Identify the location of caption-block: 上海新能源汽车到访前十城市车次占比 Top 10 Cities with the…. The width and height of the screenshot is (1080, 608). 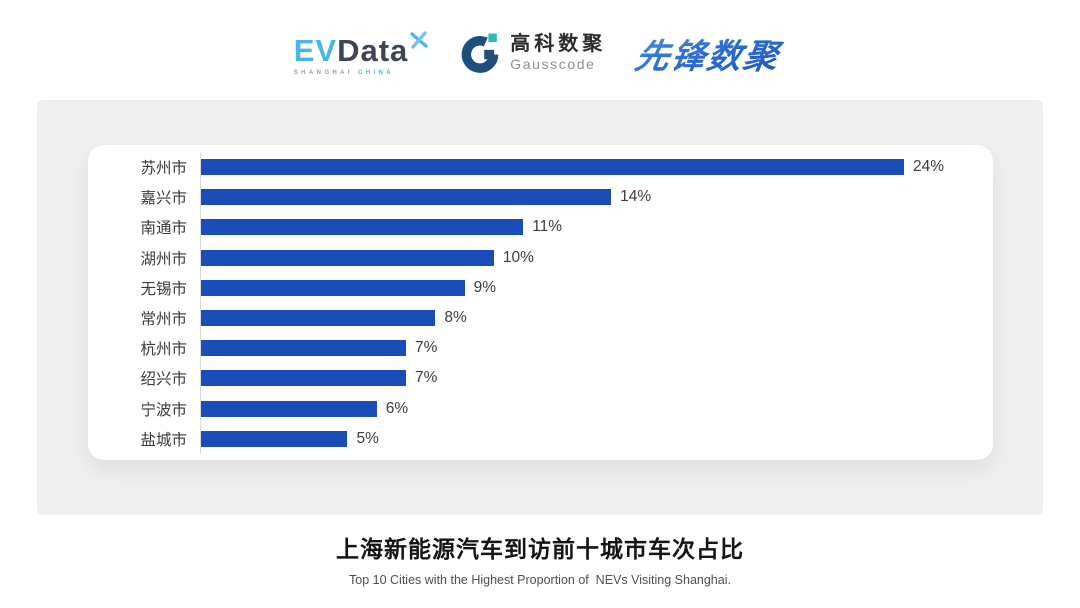
(540, 558).